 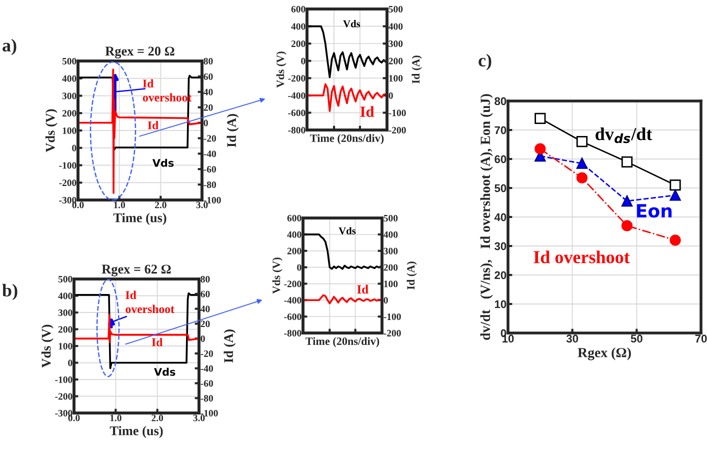 What do you see at coordinates (297, 113) in the screenshot?
I see `y-tick-label: -600` at bounding box center [297, 113].